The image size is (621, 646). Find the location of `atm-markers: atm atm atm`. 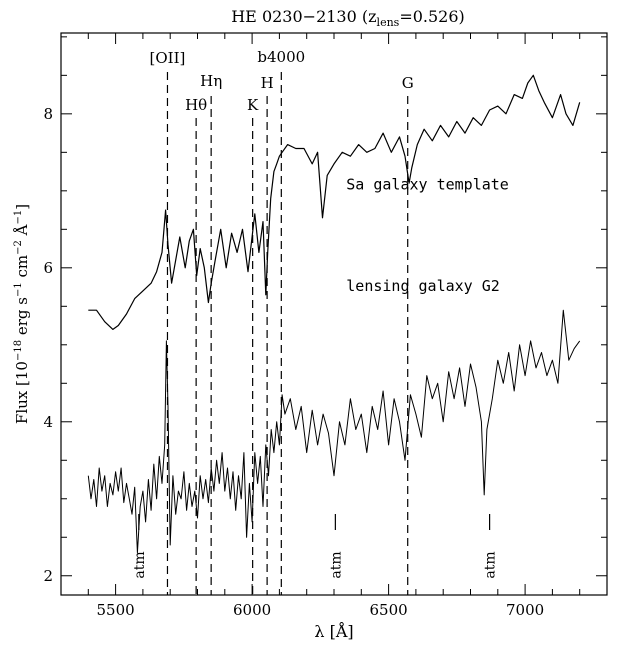

atm-markers: atm atm atm is located at coordinates (315, 546).